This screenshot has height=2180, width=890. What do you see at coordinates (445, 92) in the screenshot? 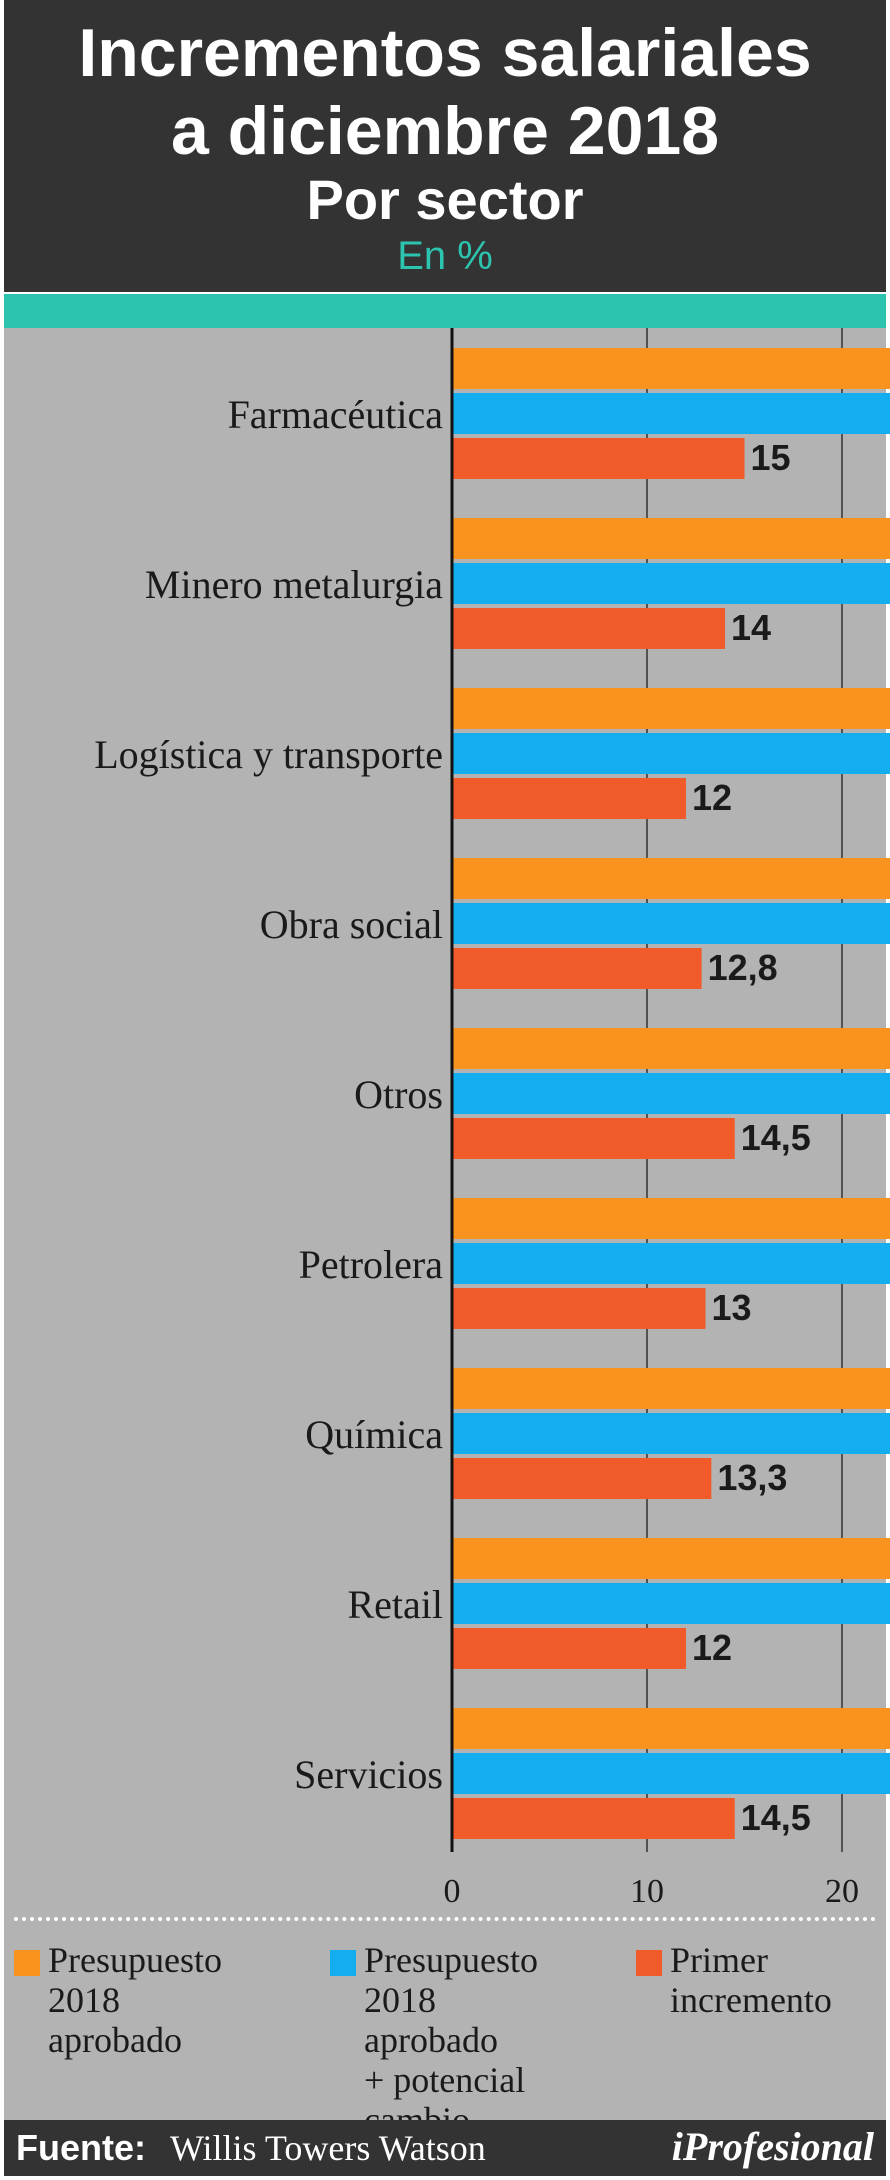
I see `chart-title: Incrementos salariales a diciembre 2018` at bounding box center [445, 92].